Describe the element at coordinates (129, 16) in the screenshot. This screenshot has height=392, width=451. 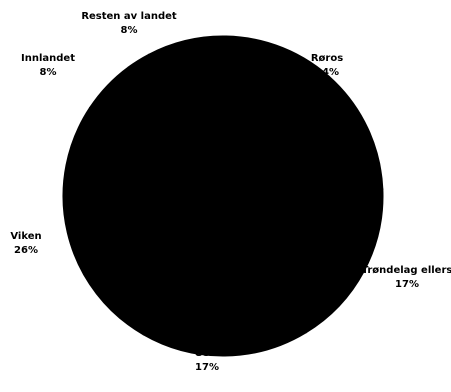
I see `slice-label-name: Resten av landet` at that location.